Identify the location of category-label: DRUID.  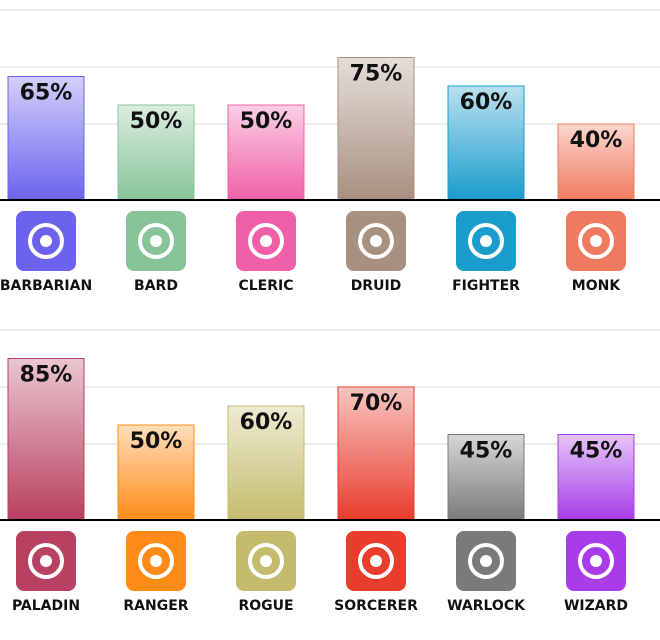
(376, 286).